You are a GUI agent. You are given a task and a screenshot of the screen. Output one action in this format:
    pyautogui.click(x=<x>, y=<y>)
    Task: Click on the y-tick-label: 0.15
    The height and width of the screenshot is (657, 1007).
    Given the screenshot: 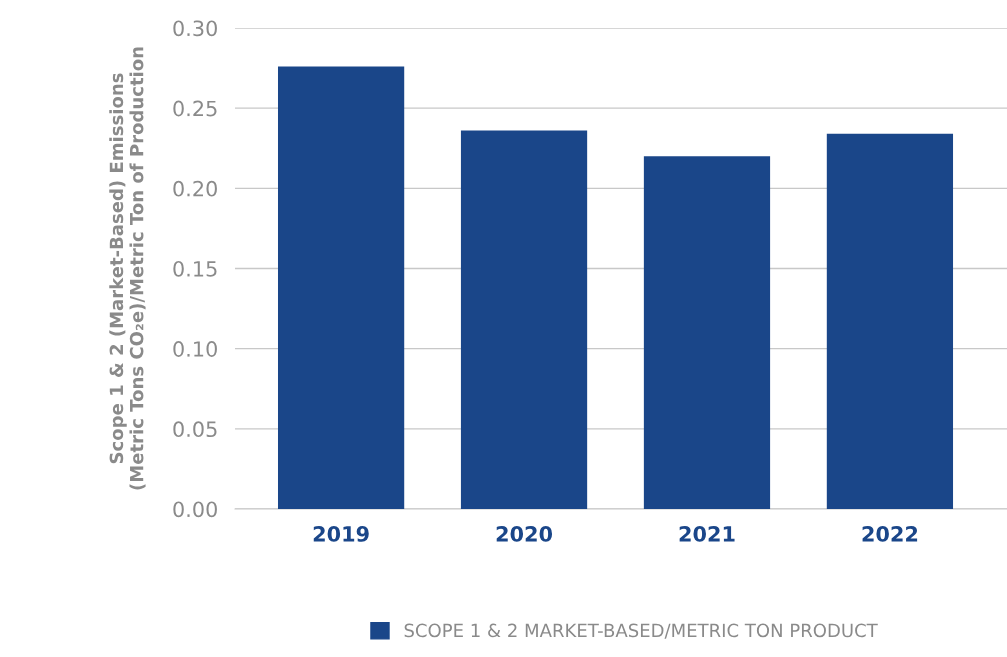 What is the action you would take?
    pyautogui.click(x=195, y=268)
    